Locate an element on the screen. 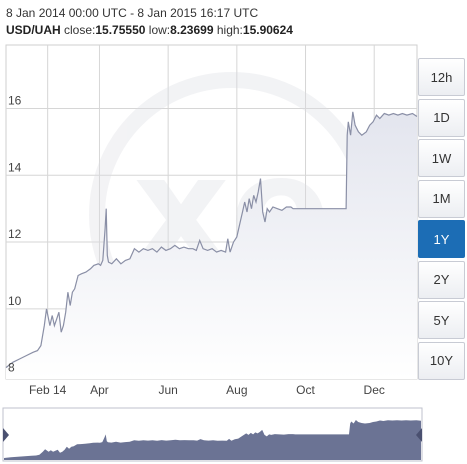 The height and width of the screenshot is (464, 467). y-axis-labels: 8 10 12 14 16 is located at coordinates (15, 233).